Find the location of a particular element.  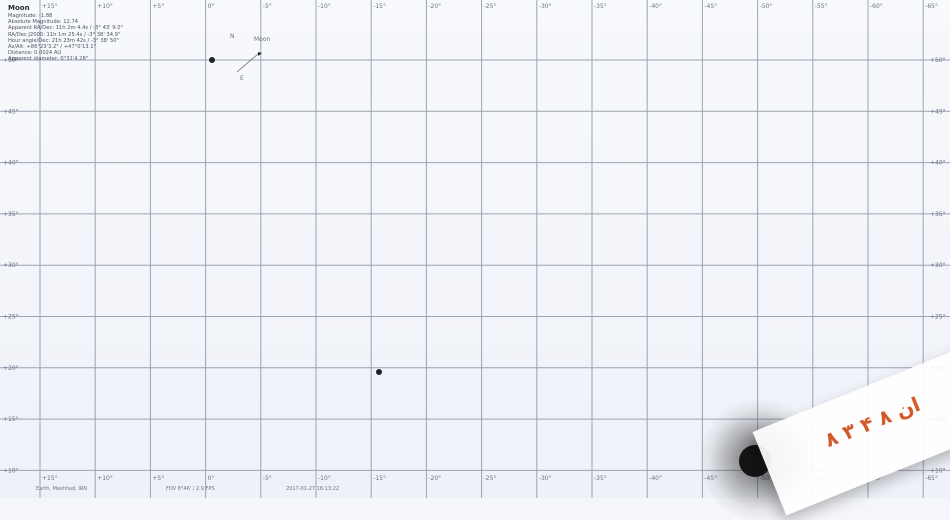

left-tick-label: +10° is located at coordinates (11, 470).